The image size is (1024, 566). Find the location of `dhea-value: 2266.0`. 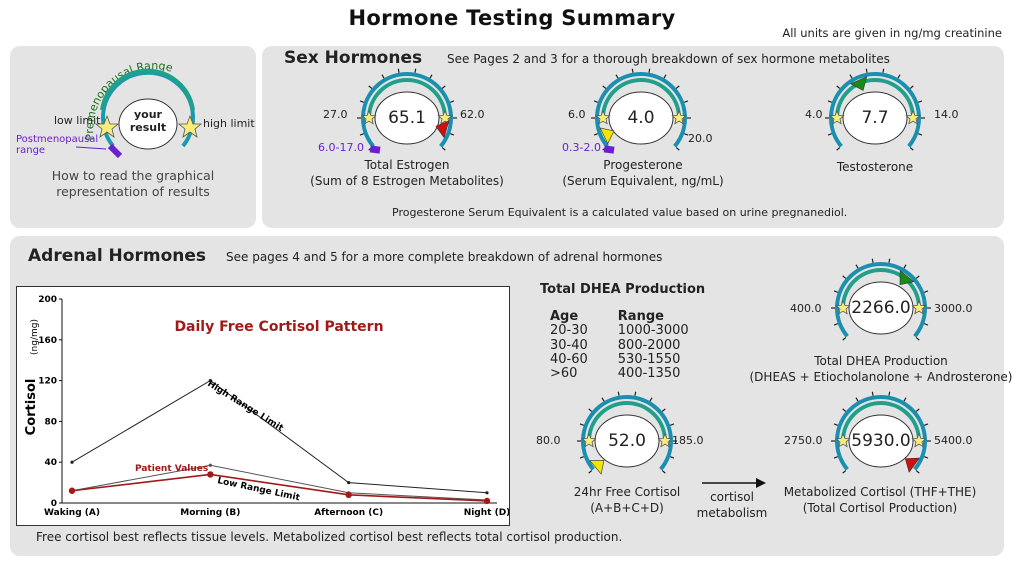

dhea-value: 2266.0 is located at coordinates (881, 308).